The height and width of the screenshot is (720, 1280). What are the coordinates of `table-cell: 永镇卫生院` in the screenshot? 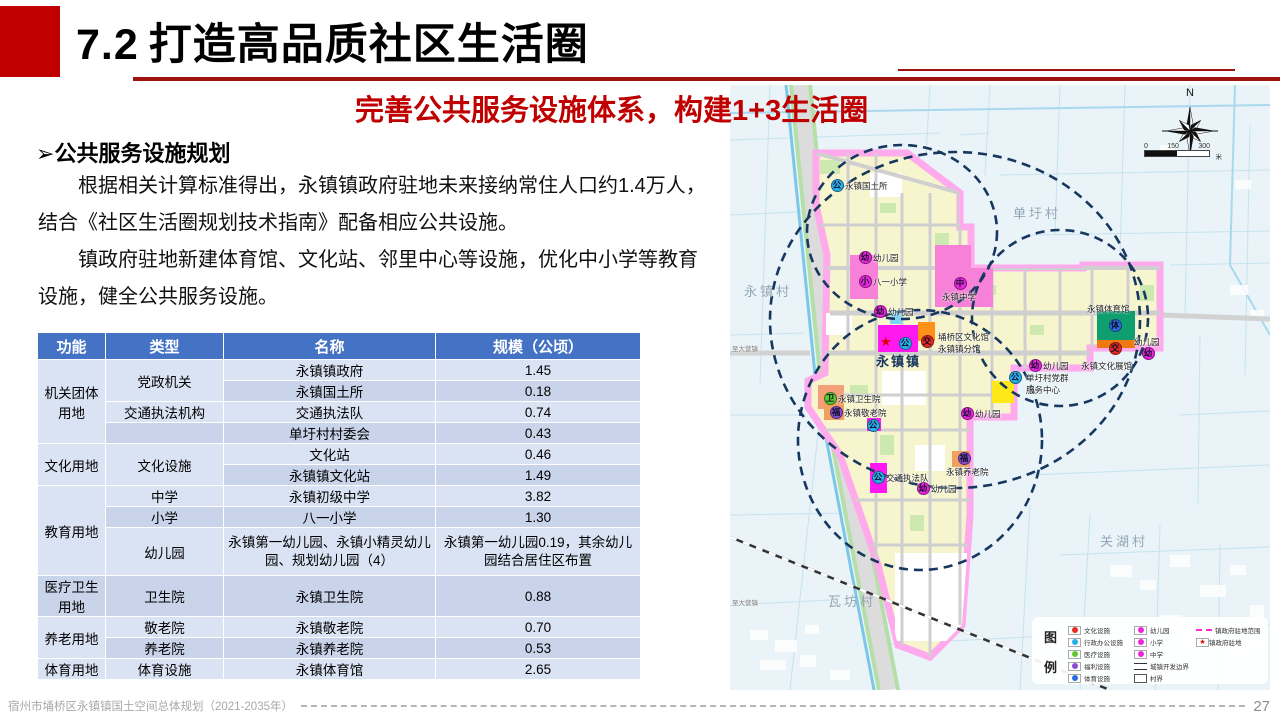 It's located at (329, 596).